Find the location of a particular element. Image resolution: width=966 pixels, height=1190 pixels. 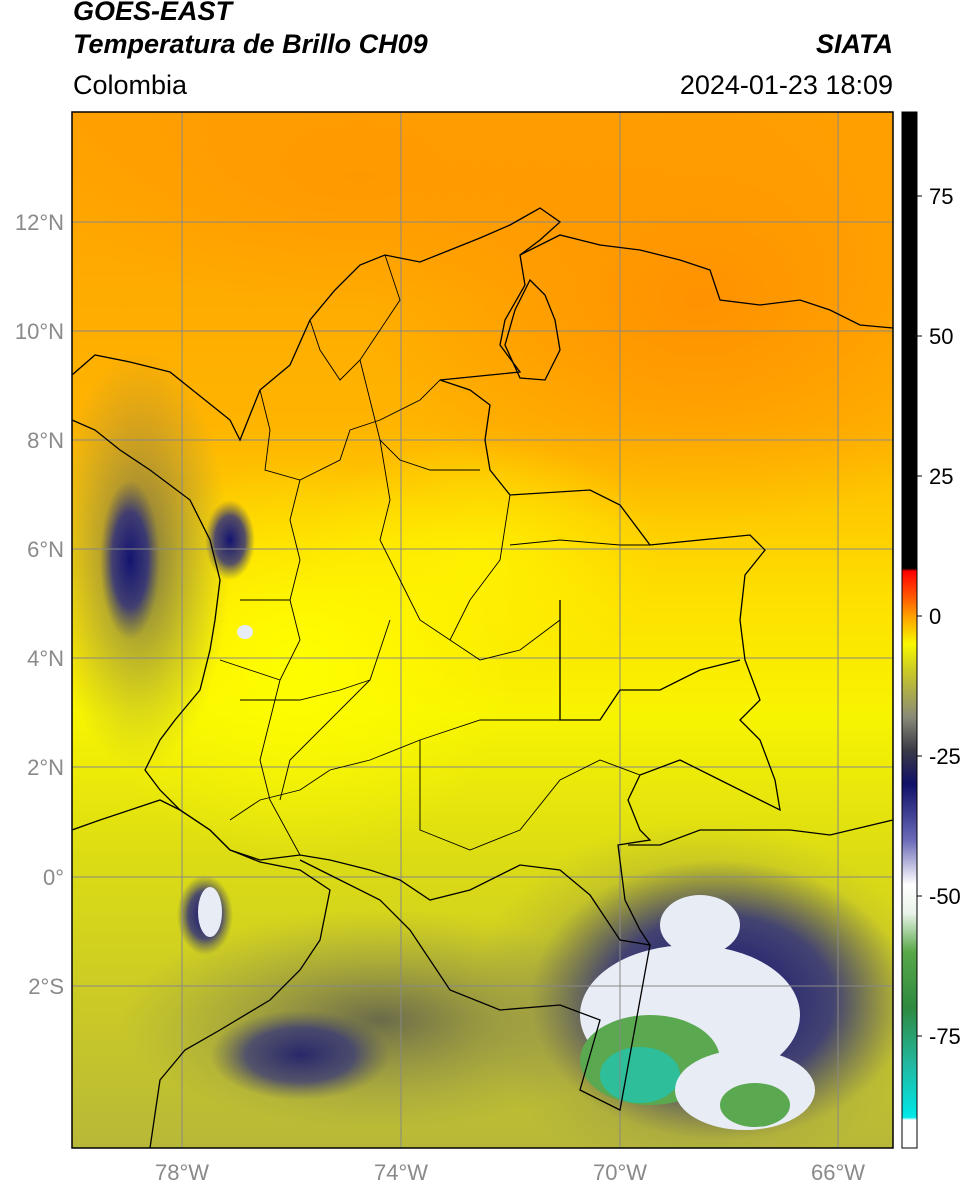

lake-maracaibo is located at coordinates (532, 329).